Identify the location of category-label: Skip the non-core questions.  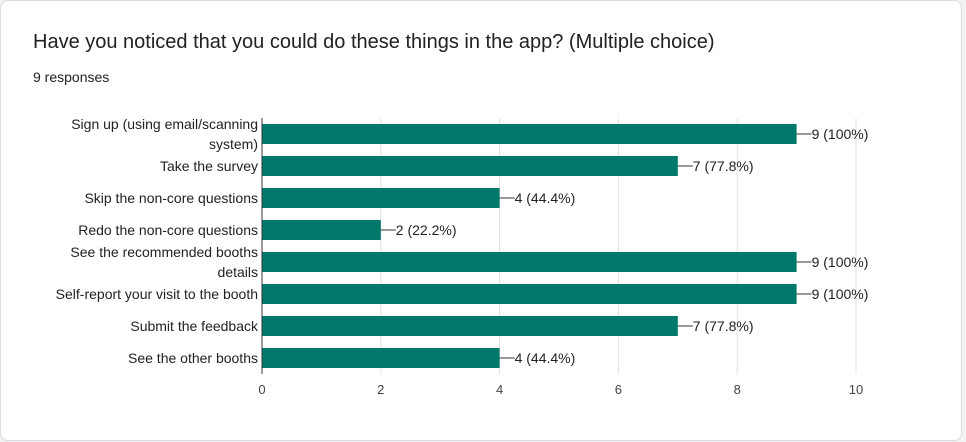
(171, 198).